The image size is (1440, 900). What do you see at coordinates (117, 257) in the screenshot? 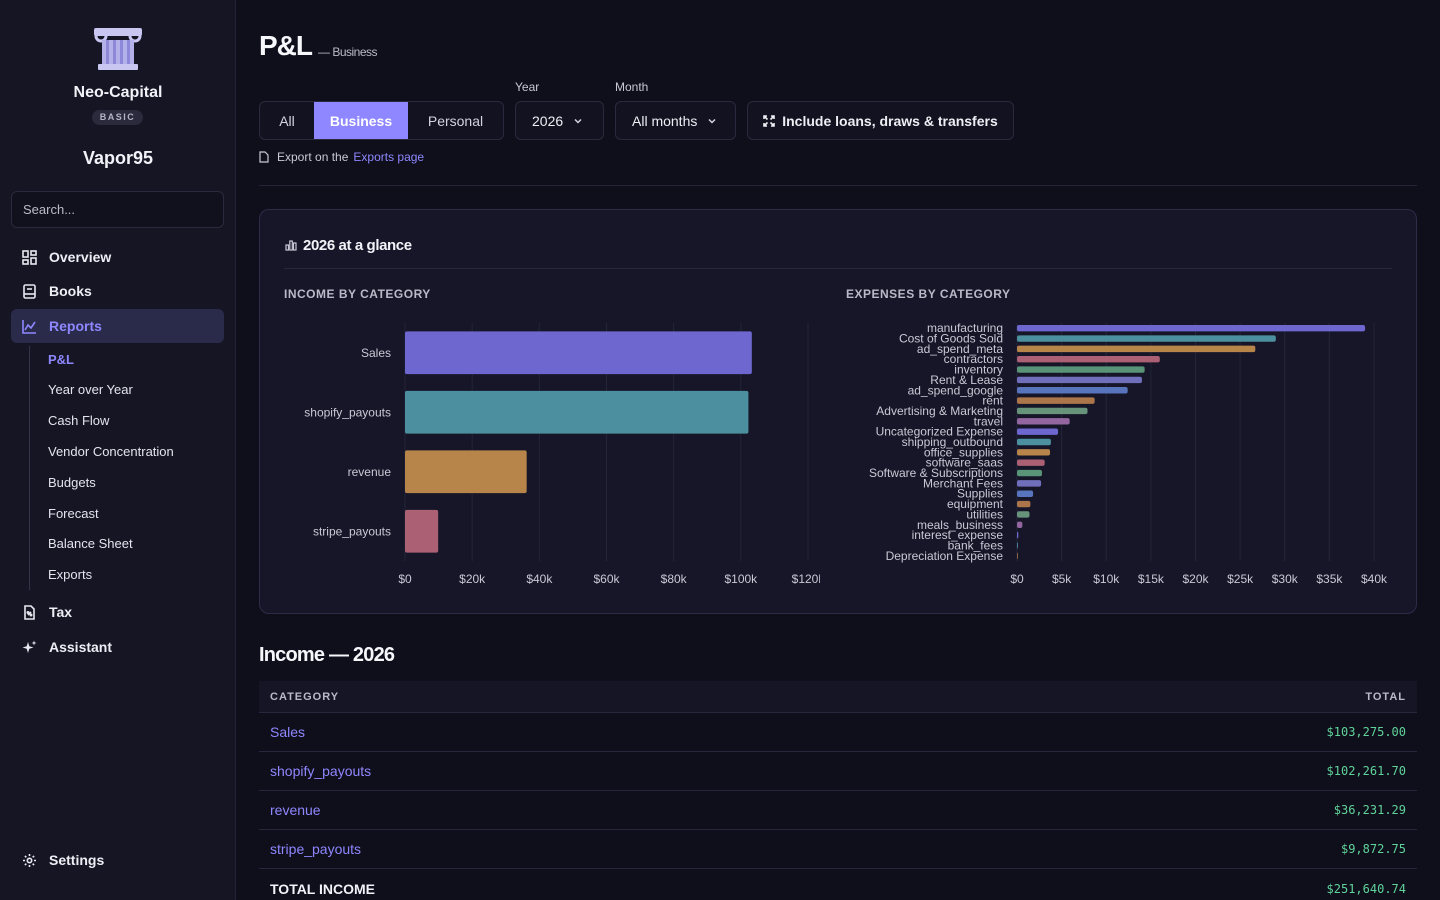
I see `nav-overview: Overview` at bounding box center [117, 257].